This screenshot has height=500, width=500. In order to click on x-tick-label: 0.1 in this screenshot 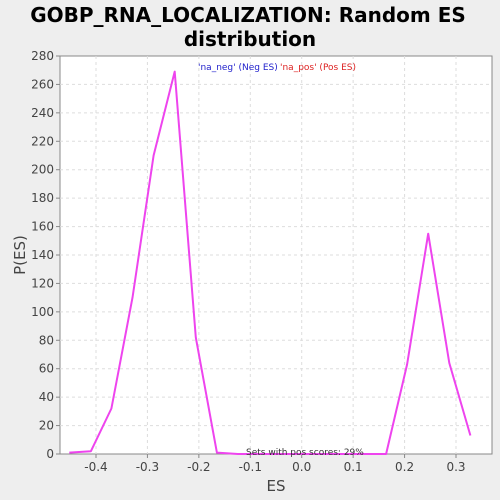, I will do `click(353, 467)`.